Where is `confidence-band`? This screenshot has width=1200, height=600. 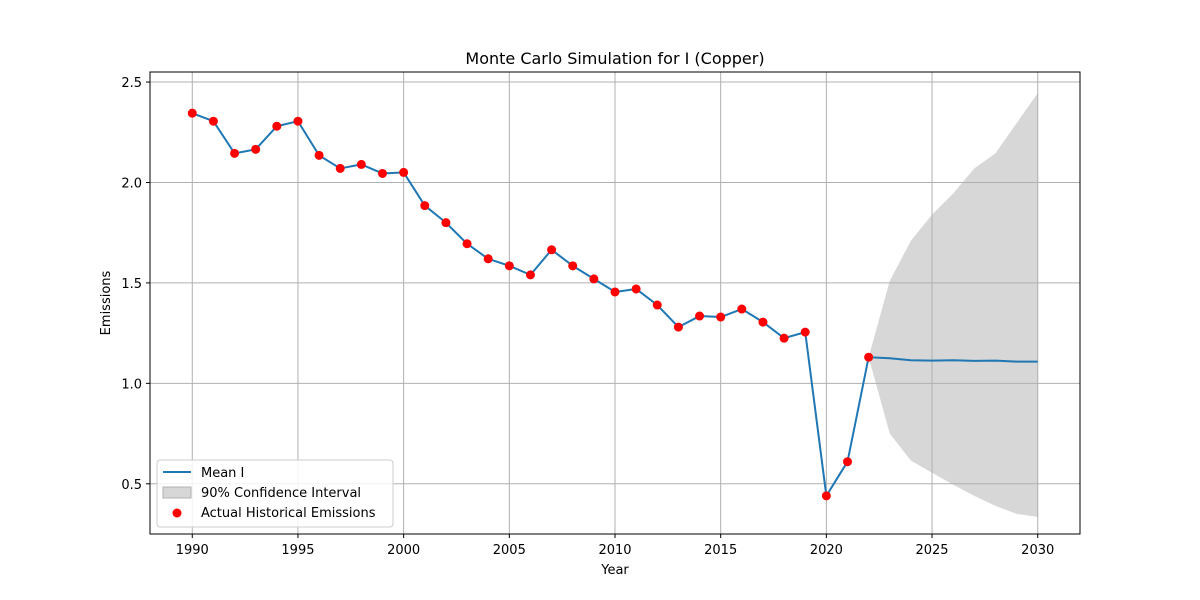
confidence-band is located at coordinates (953, 305).